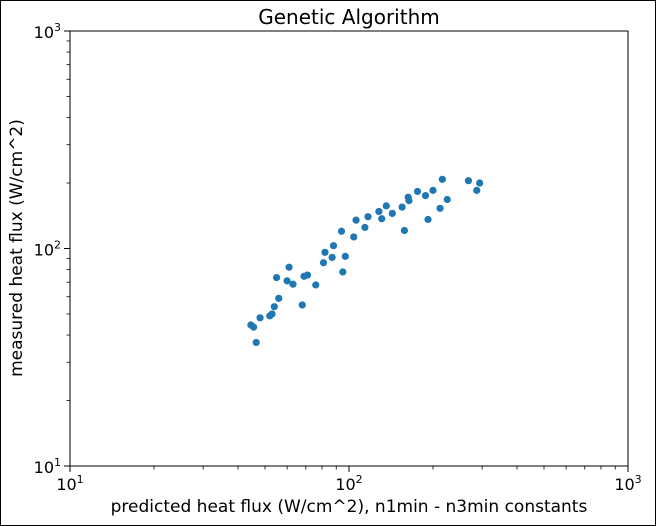 This screenshot has width=656, height=526. What do you see at coordinates (348, 17) in the screenshot?
I see `chart-title: Genetic Algorithm` at bounding box center [348, 17].